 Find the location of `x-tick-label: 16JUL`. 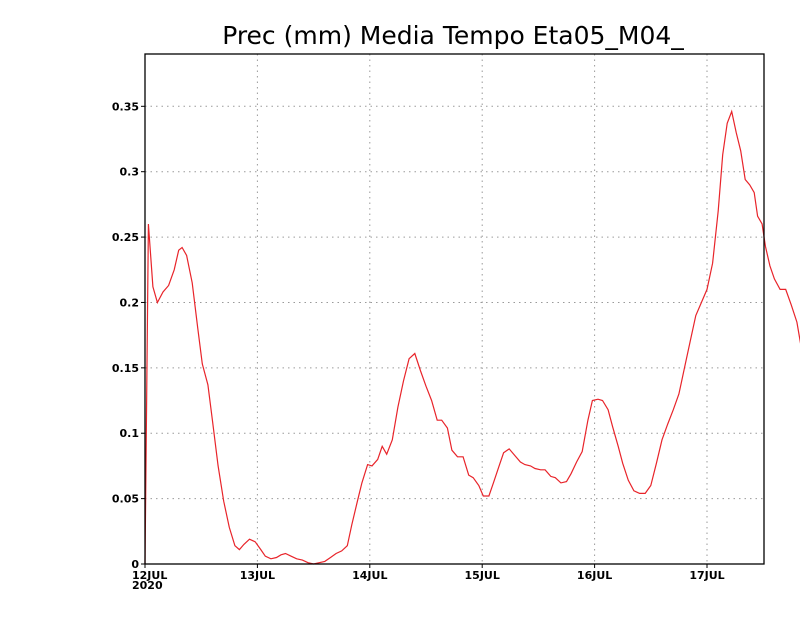

x-tick-label: 16JUL is located at coordinates (594, 575).